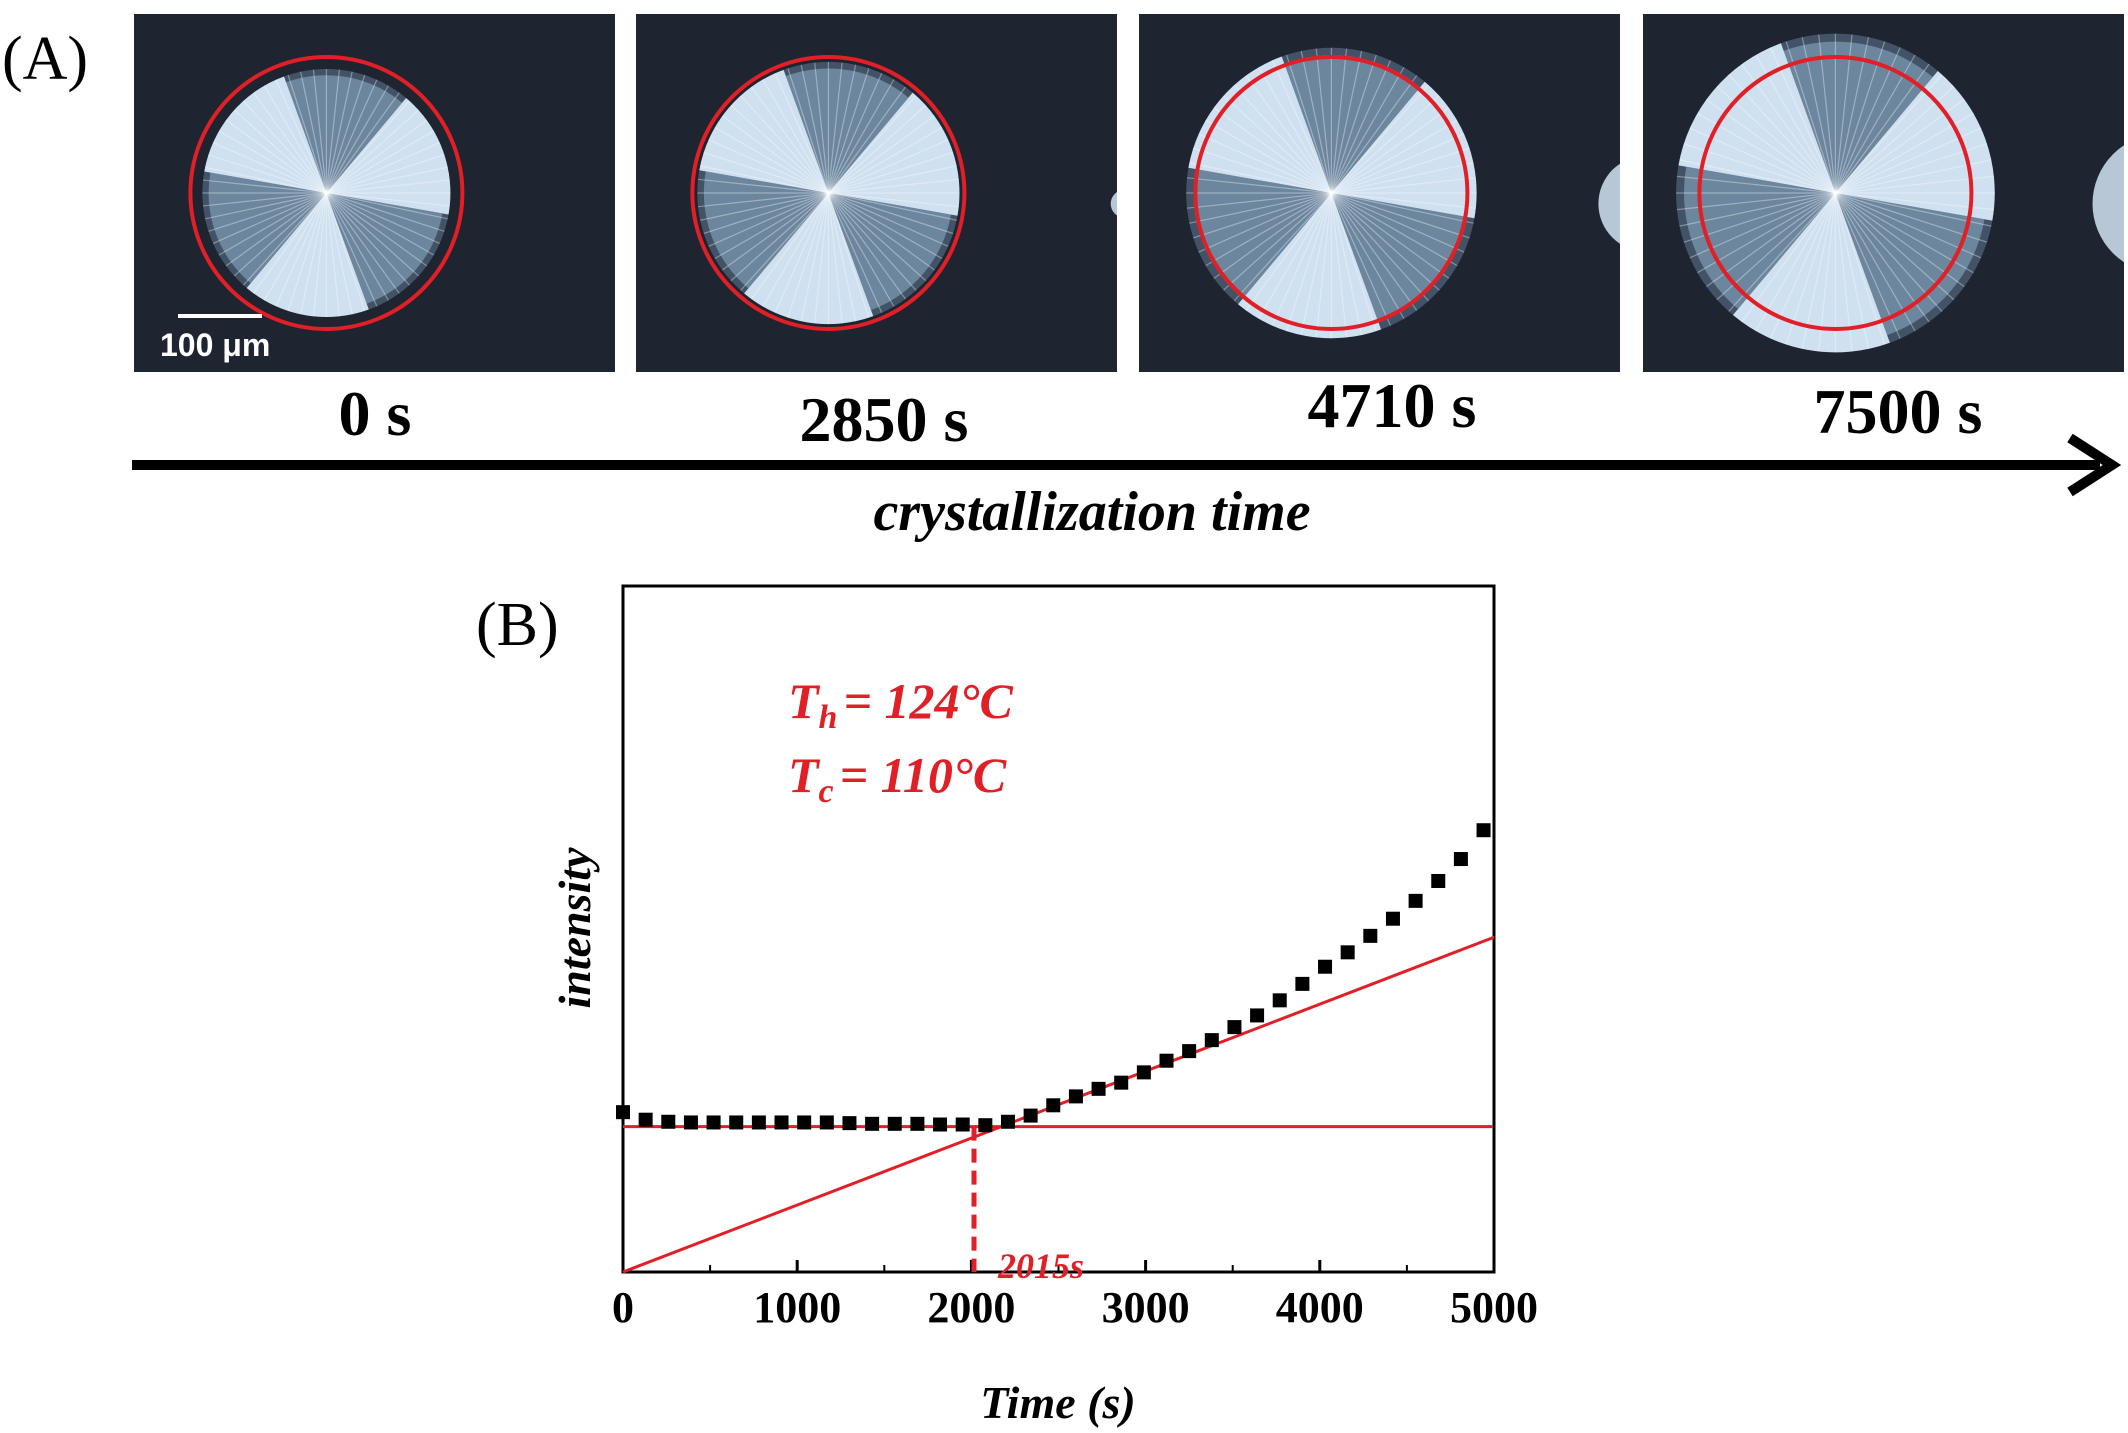 The width and height of the screenshot is (2128, 1433). I want to click on frame-time-label: 4710 s, so click(1392, 405).